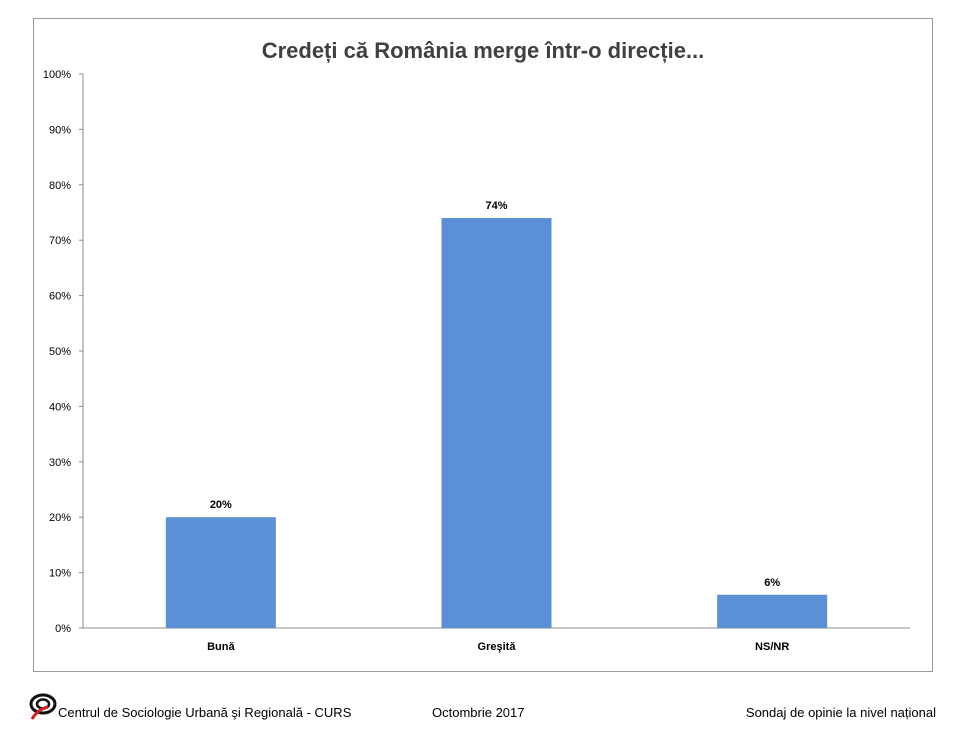  What do you see at coordinates (496, 206) in the screenshot?
I see `data-label: 74%` at bounding box center [496, 206].